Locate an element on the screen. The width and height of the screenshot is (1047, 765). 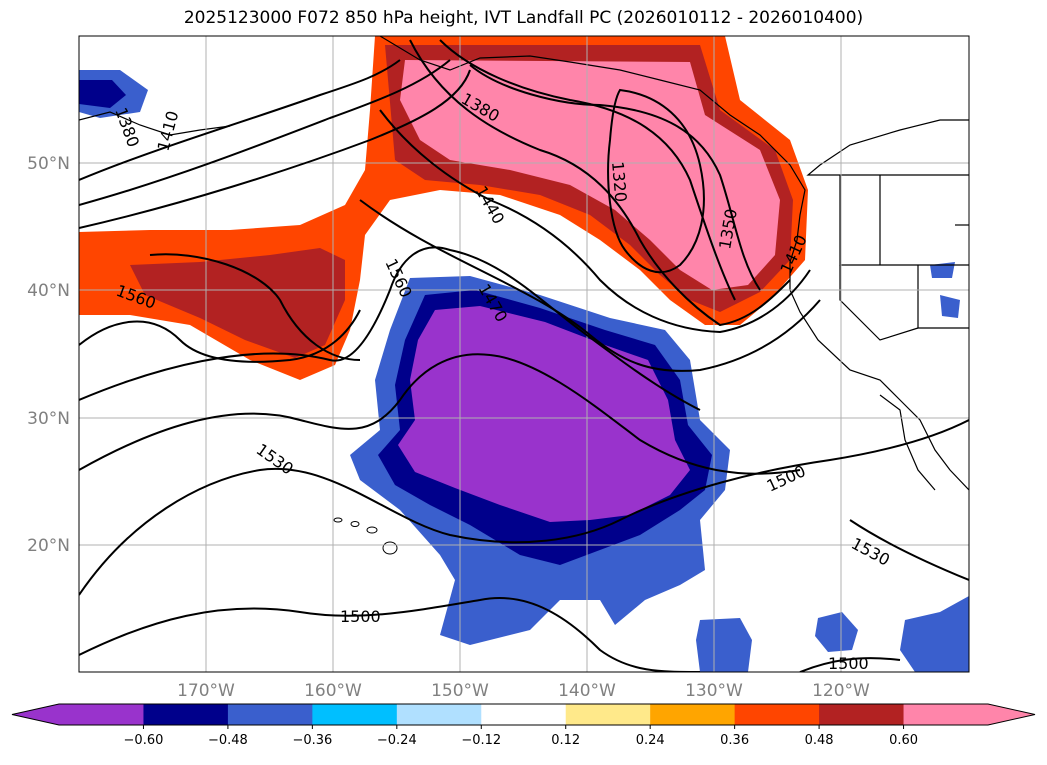
colorbar-tick-label: 0.48 is located at coordinates (819, 740).